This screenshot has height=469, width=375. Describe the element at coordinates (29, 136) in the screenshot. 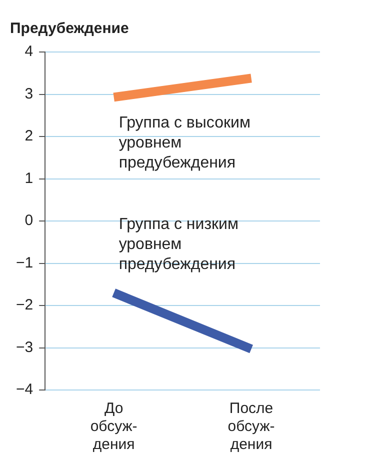

I see `y-tick-label: 2` at that location.